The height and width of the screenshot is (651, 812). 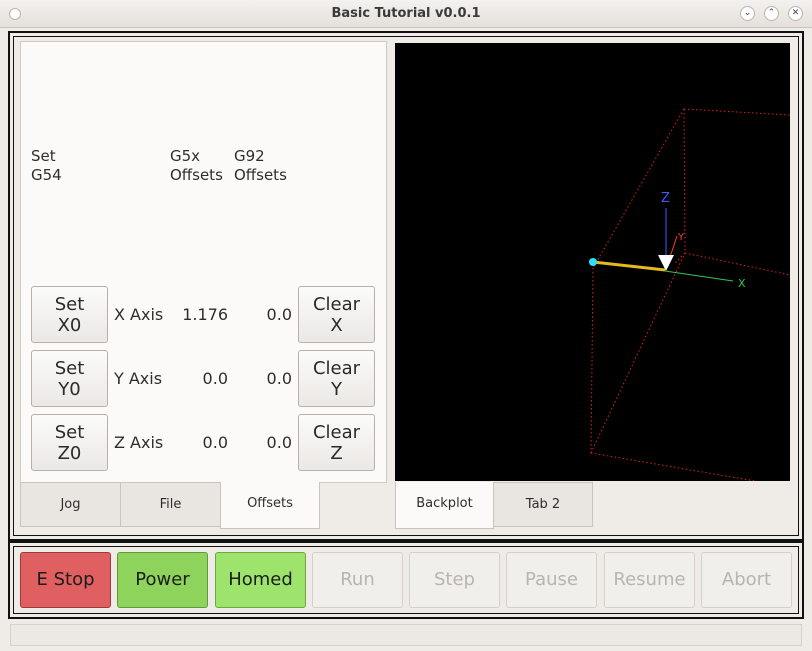 I want to click on origin-marker-icon, so click(x=593, y=262).